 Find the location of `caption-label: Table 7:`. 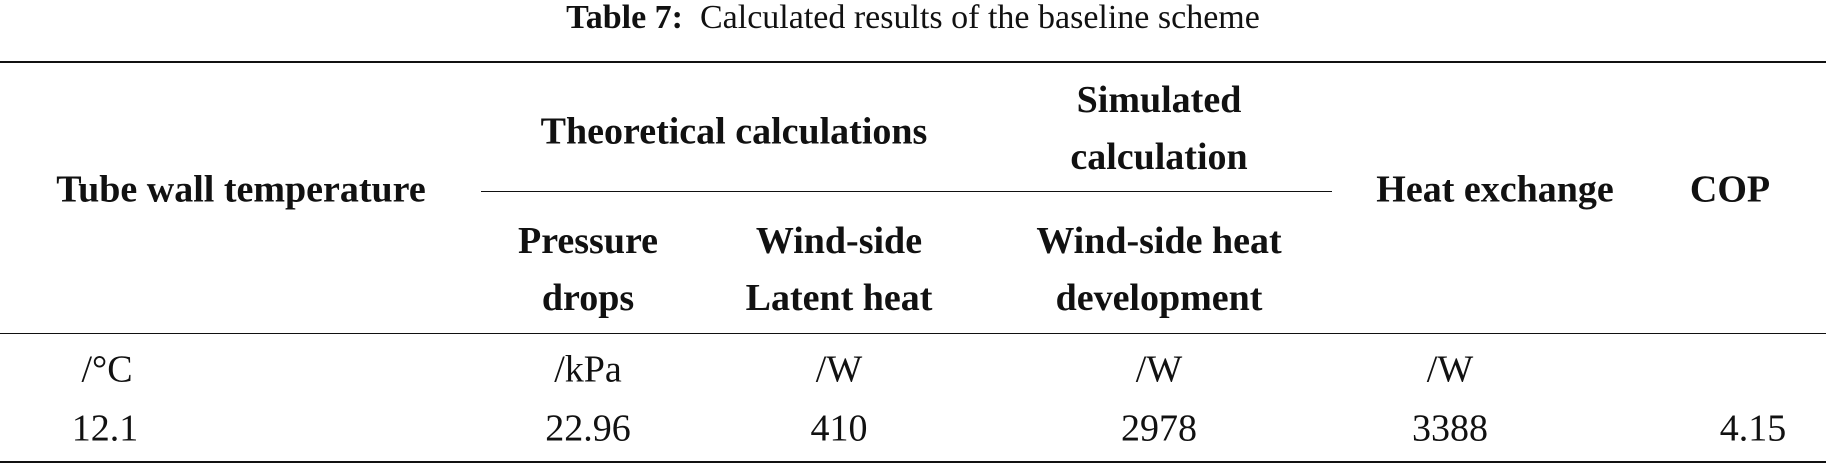

caption-label: Table 7: is located at coordinates (624, 18).